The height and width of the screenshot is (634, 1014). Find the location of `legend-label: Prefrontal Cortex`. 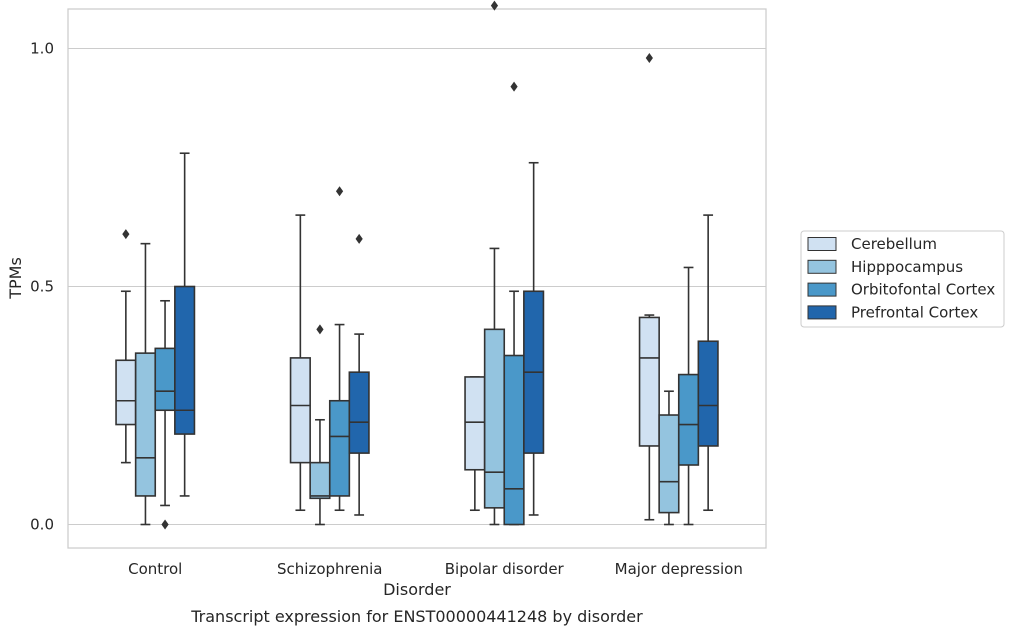

legend-label: Prefrontal Cortex is located at coordinates (914, 312).